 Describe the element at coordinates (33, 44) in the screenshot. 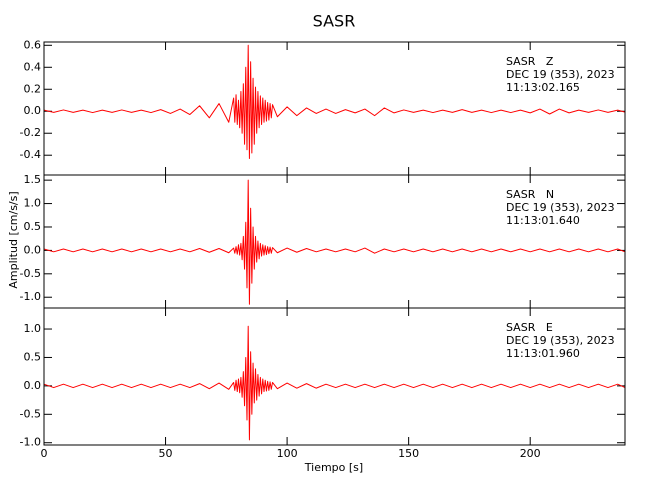

I see `y-tick-label: 0.6` at that location.